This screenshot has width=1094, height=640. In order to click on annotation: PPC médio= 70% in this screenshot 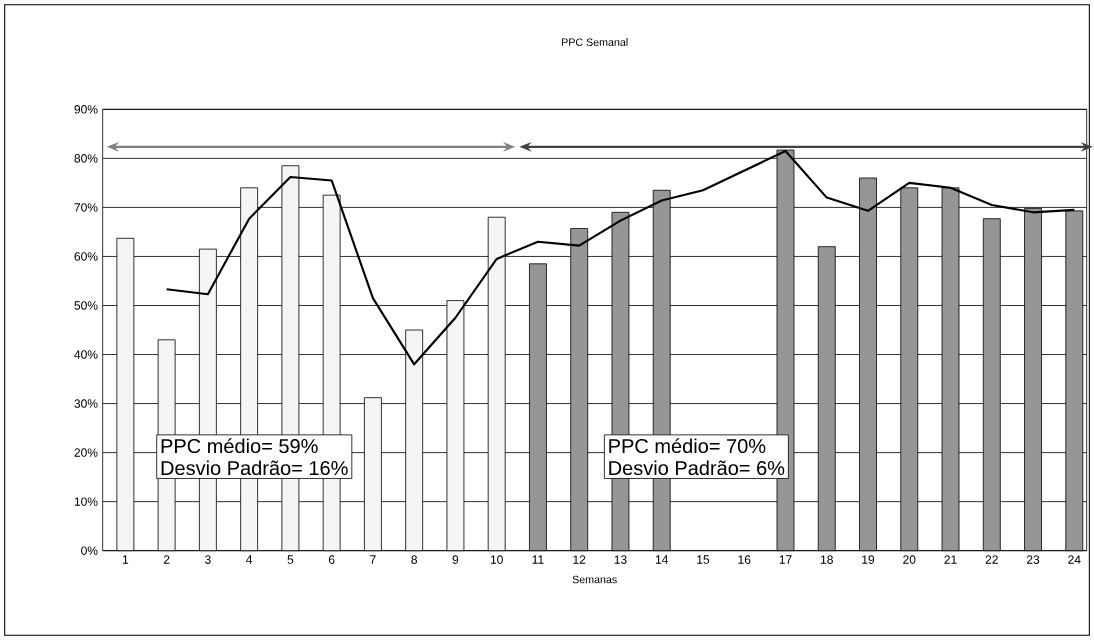, I will do `click(687, 446)`.